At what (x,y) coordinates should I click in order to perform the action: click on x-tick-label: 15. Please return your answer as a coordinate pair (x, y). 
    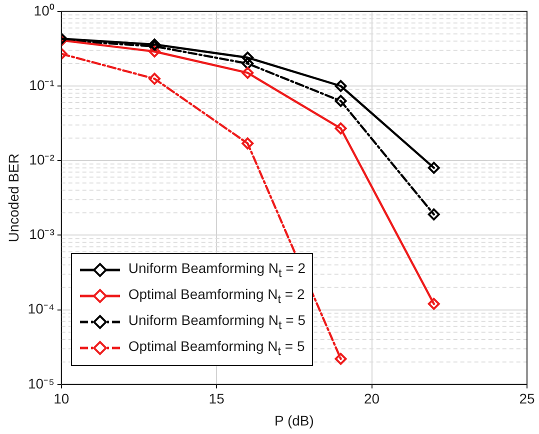
    Looking at the image, I should click on (216, 398).